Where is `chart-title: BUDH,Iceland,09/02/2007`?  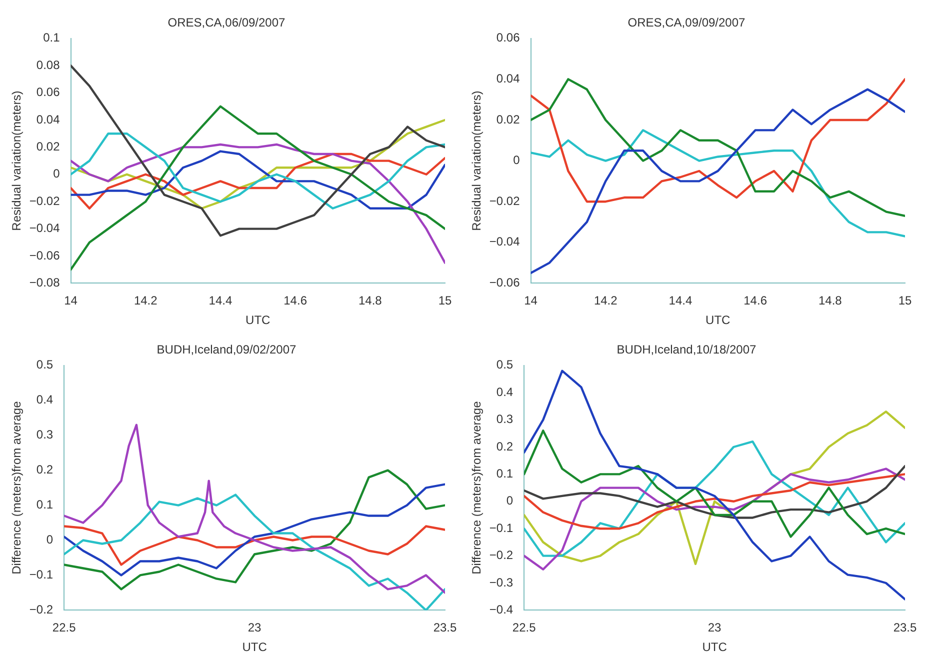
chart-title: BUDH,Iceland,09/02/2007 is located at coordinates (226, 349).